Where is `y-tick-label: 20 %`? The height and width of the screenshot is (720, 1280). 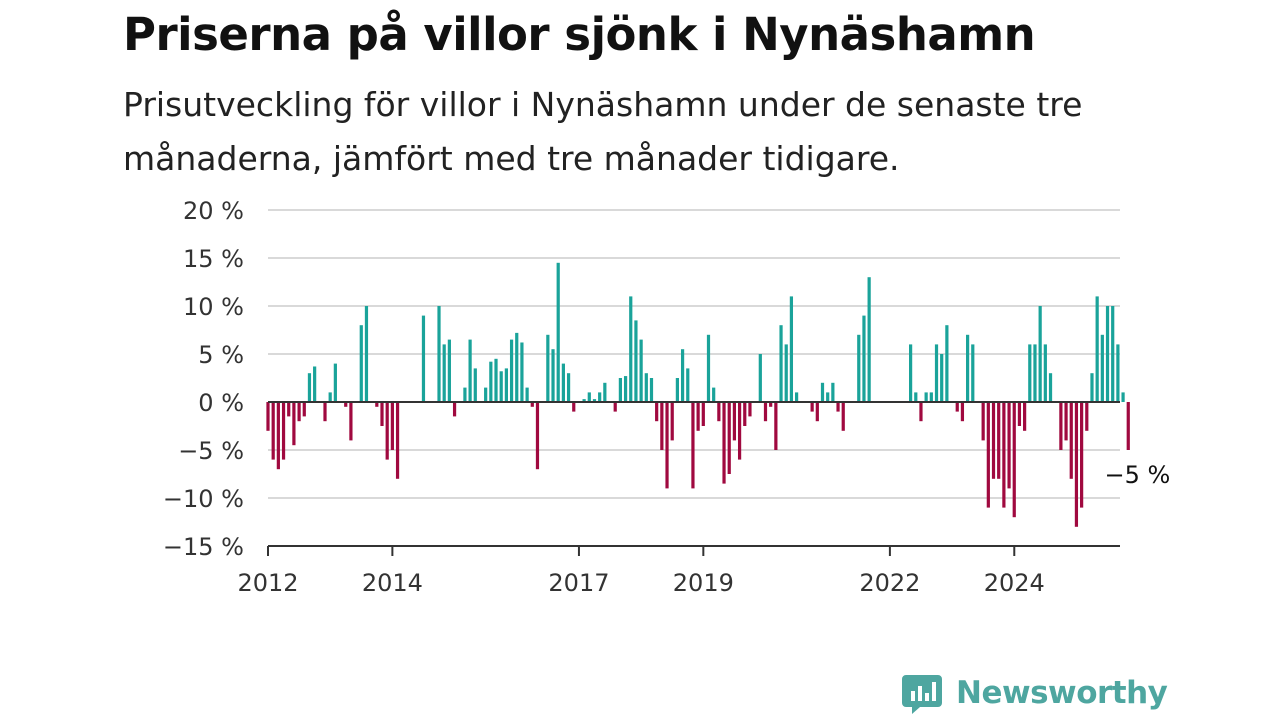
y-tick-label: 20 % is located at coordinates (213, 211).